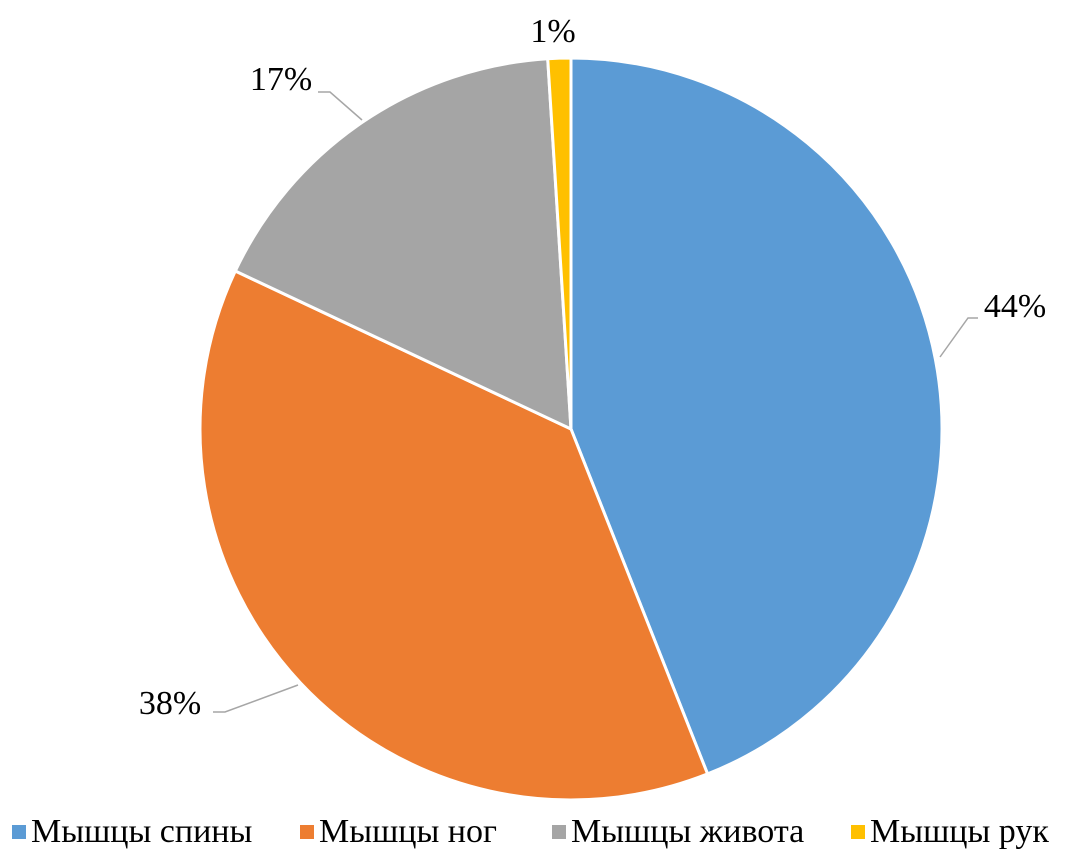 The height and width of the screenshot is (855, 1071). I want to click on legend-label: Мышцы живота, so click(687, 831).